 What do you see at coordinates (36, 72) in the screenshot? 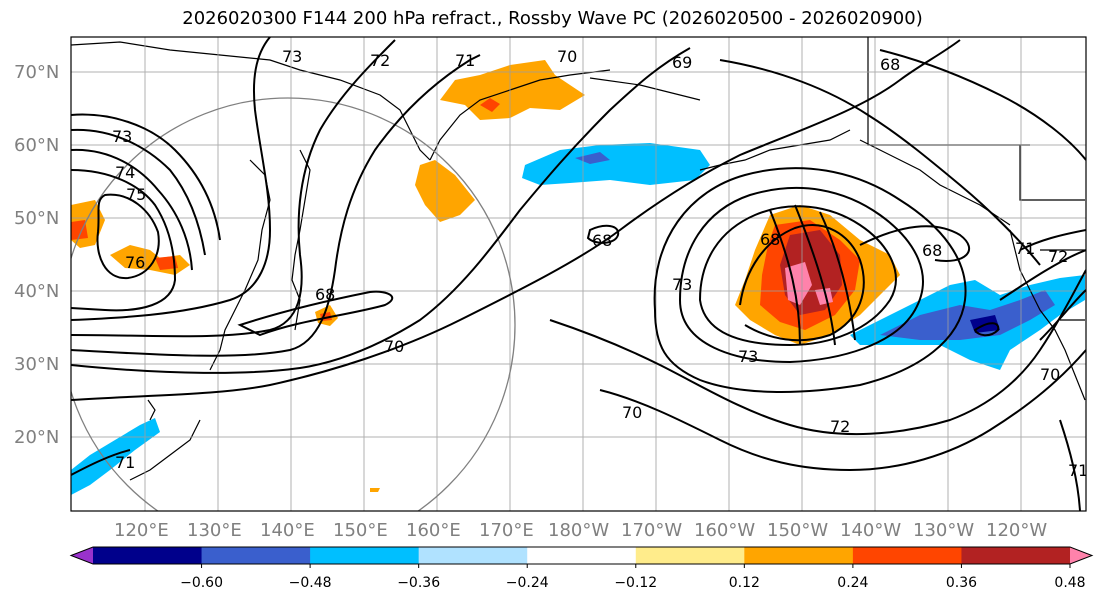
I see `lat-label: 70°N` at bounding box center [36, 72].